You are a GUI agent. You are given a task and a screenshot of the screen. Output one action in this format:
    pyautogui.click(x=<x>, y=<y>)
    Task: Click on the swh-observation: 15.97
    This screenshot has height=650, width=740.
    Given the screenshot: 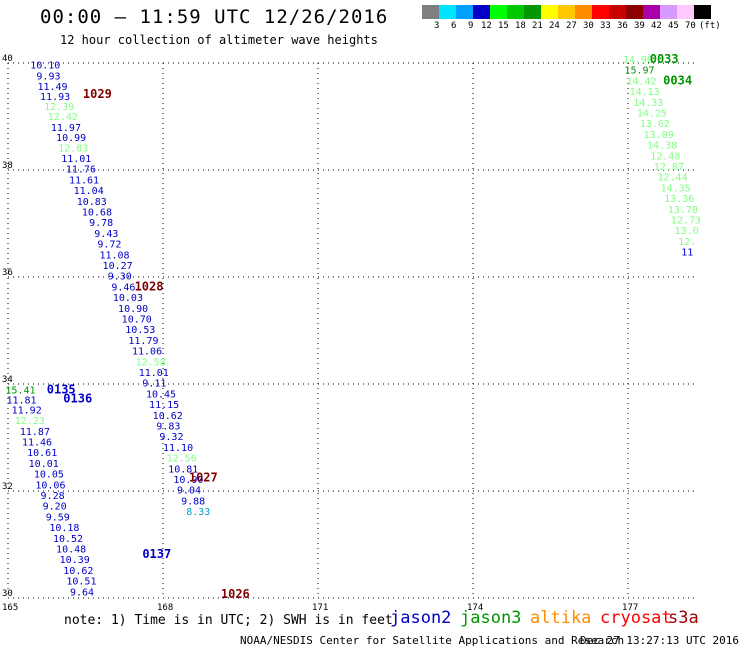 What is the action you would take?
    pyautogui.click(x=639, y=71)
    